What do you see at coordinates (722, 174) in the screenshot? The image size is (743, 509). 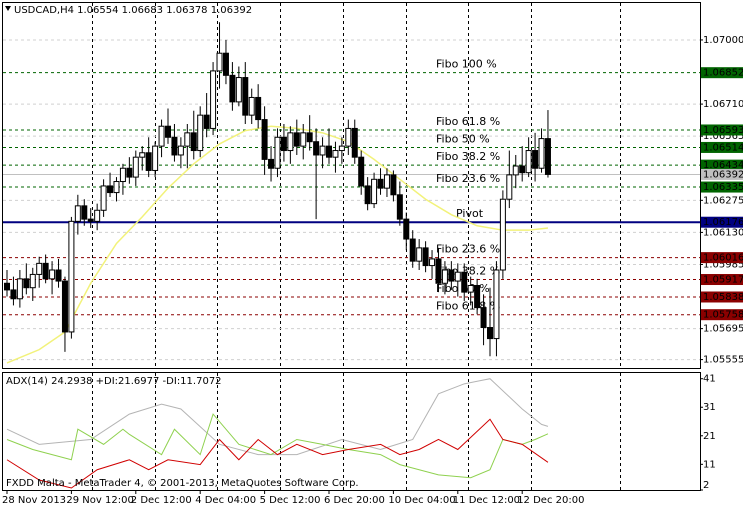 I see `price-box` at bounding box center [722, 174].